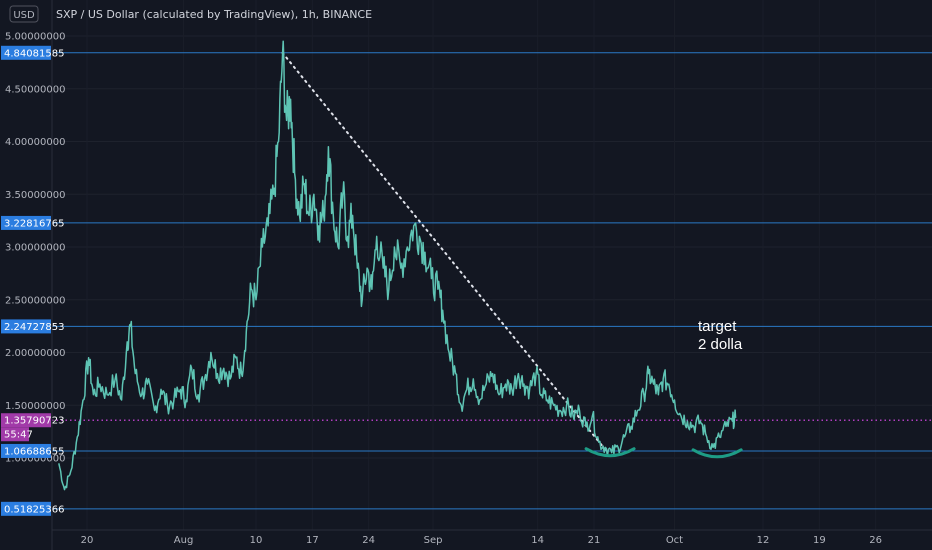 This screenshot has height=550, width=932. Describe the element at coordinates (35, 353) in the screenshot. I see `price-tick-label: 2.00000000` at that location.